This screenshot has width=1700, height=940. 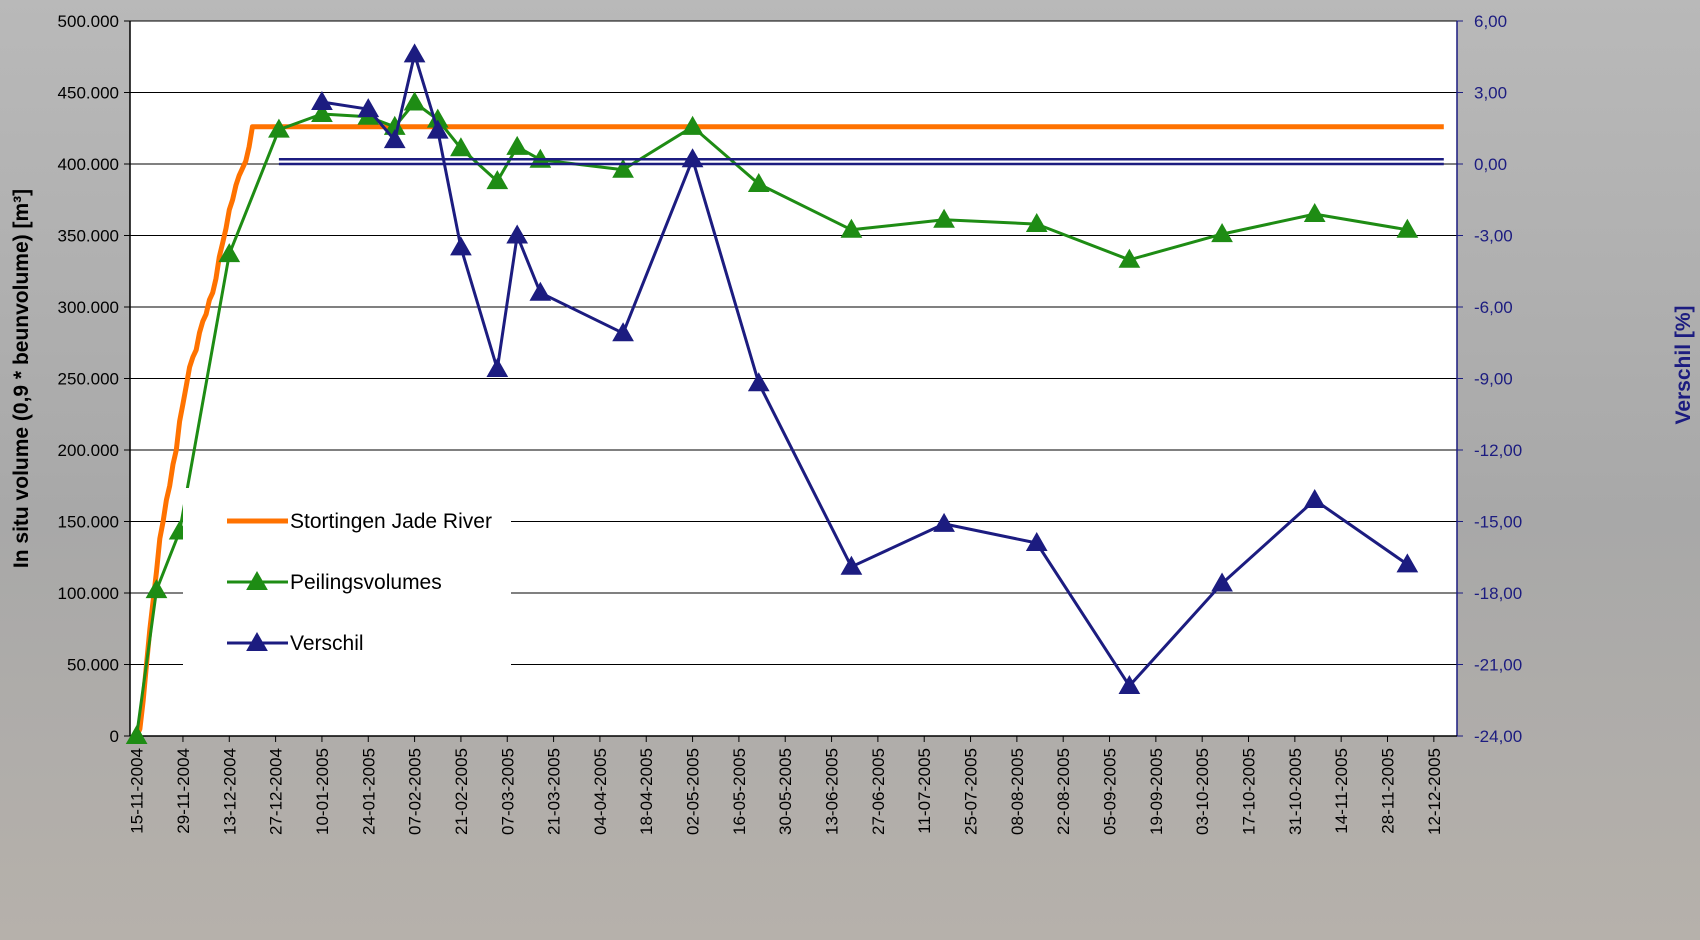 I want to click on x-tick-label: 02-05-2005, so click(x=693, y=791).